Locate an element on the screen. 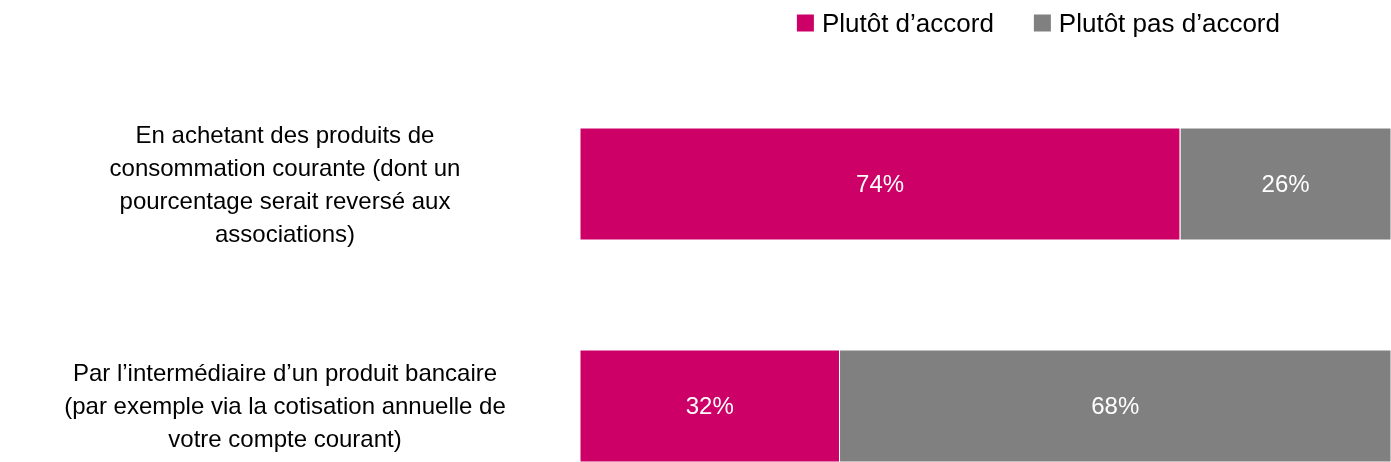 The width and height of the screenshot is (1391, 462). data-label: 74% is located at coordinates (880, 184).